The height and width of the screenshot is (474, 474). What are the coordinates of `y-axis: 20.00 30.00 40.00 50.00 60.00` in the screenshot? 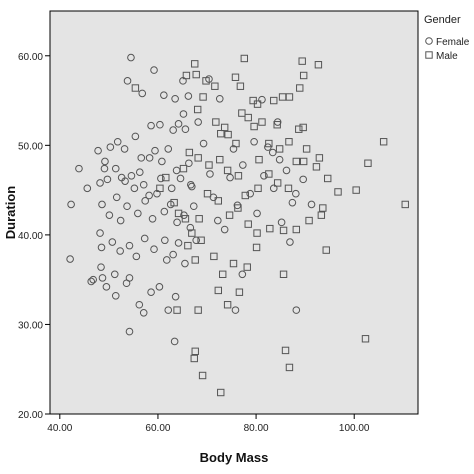 It's located at (34, 236).